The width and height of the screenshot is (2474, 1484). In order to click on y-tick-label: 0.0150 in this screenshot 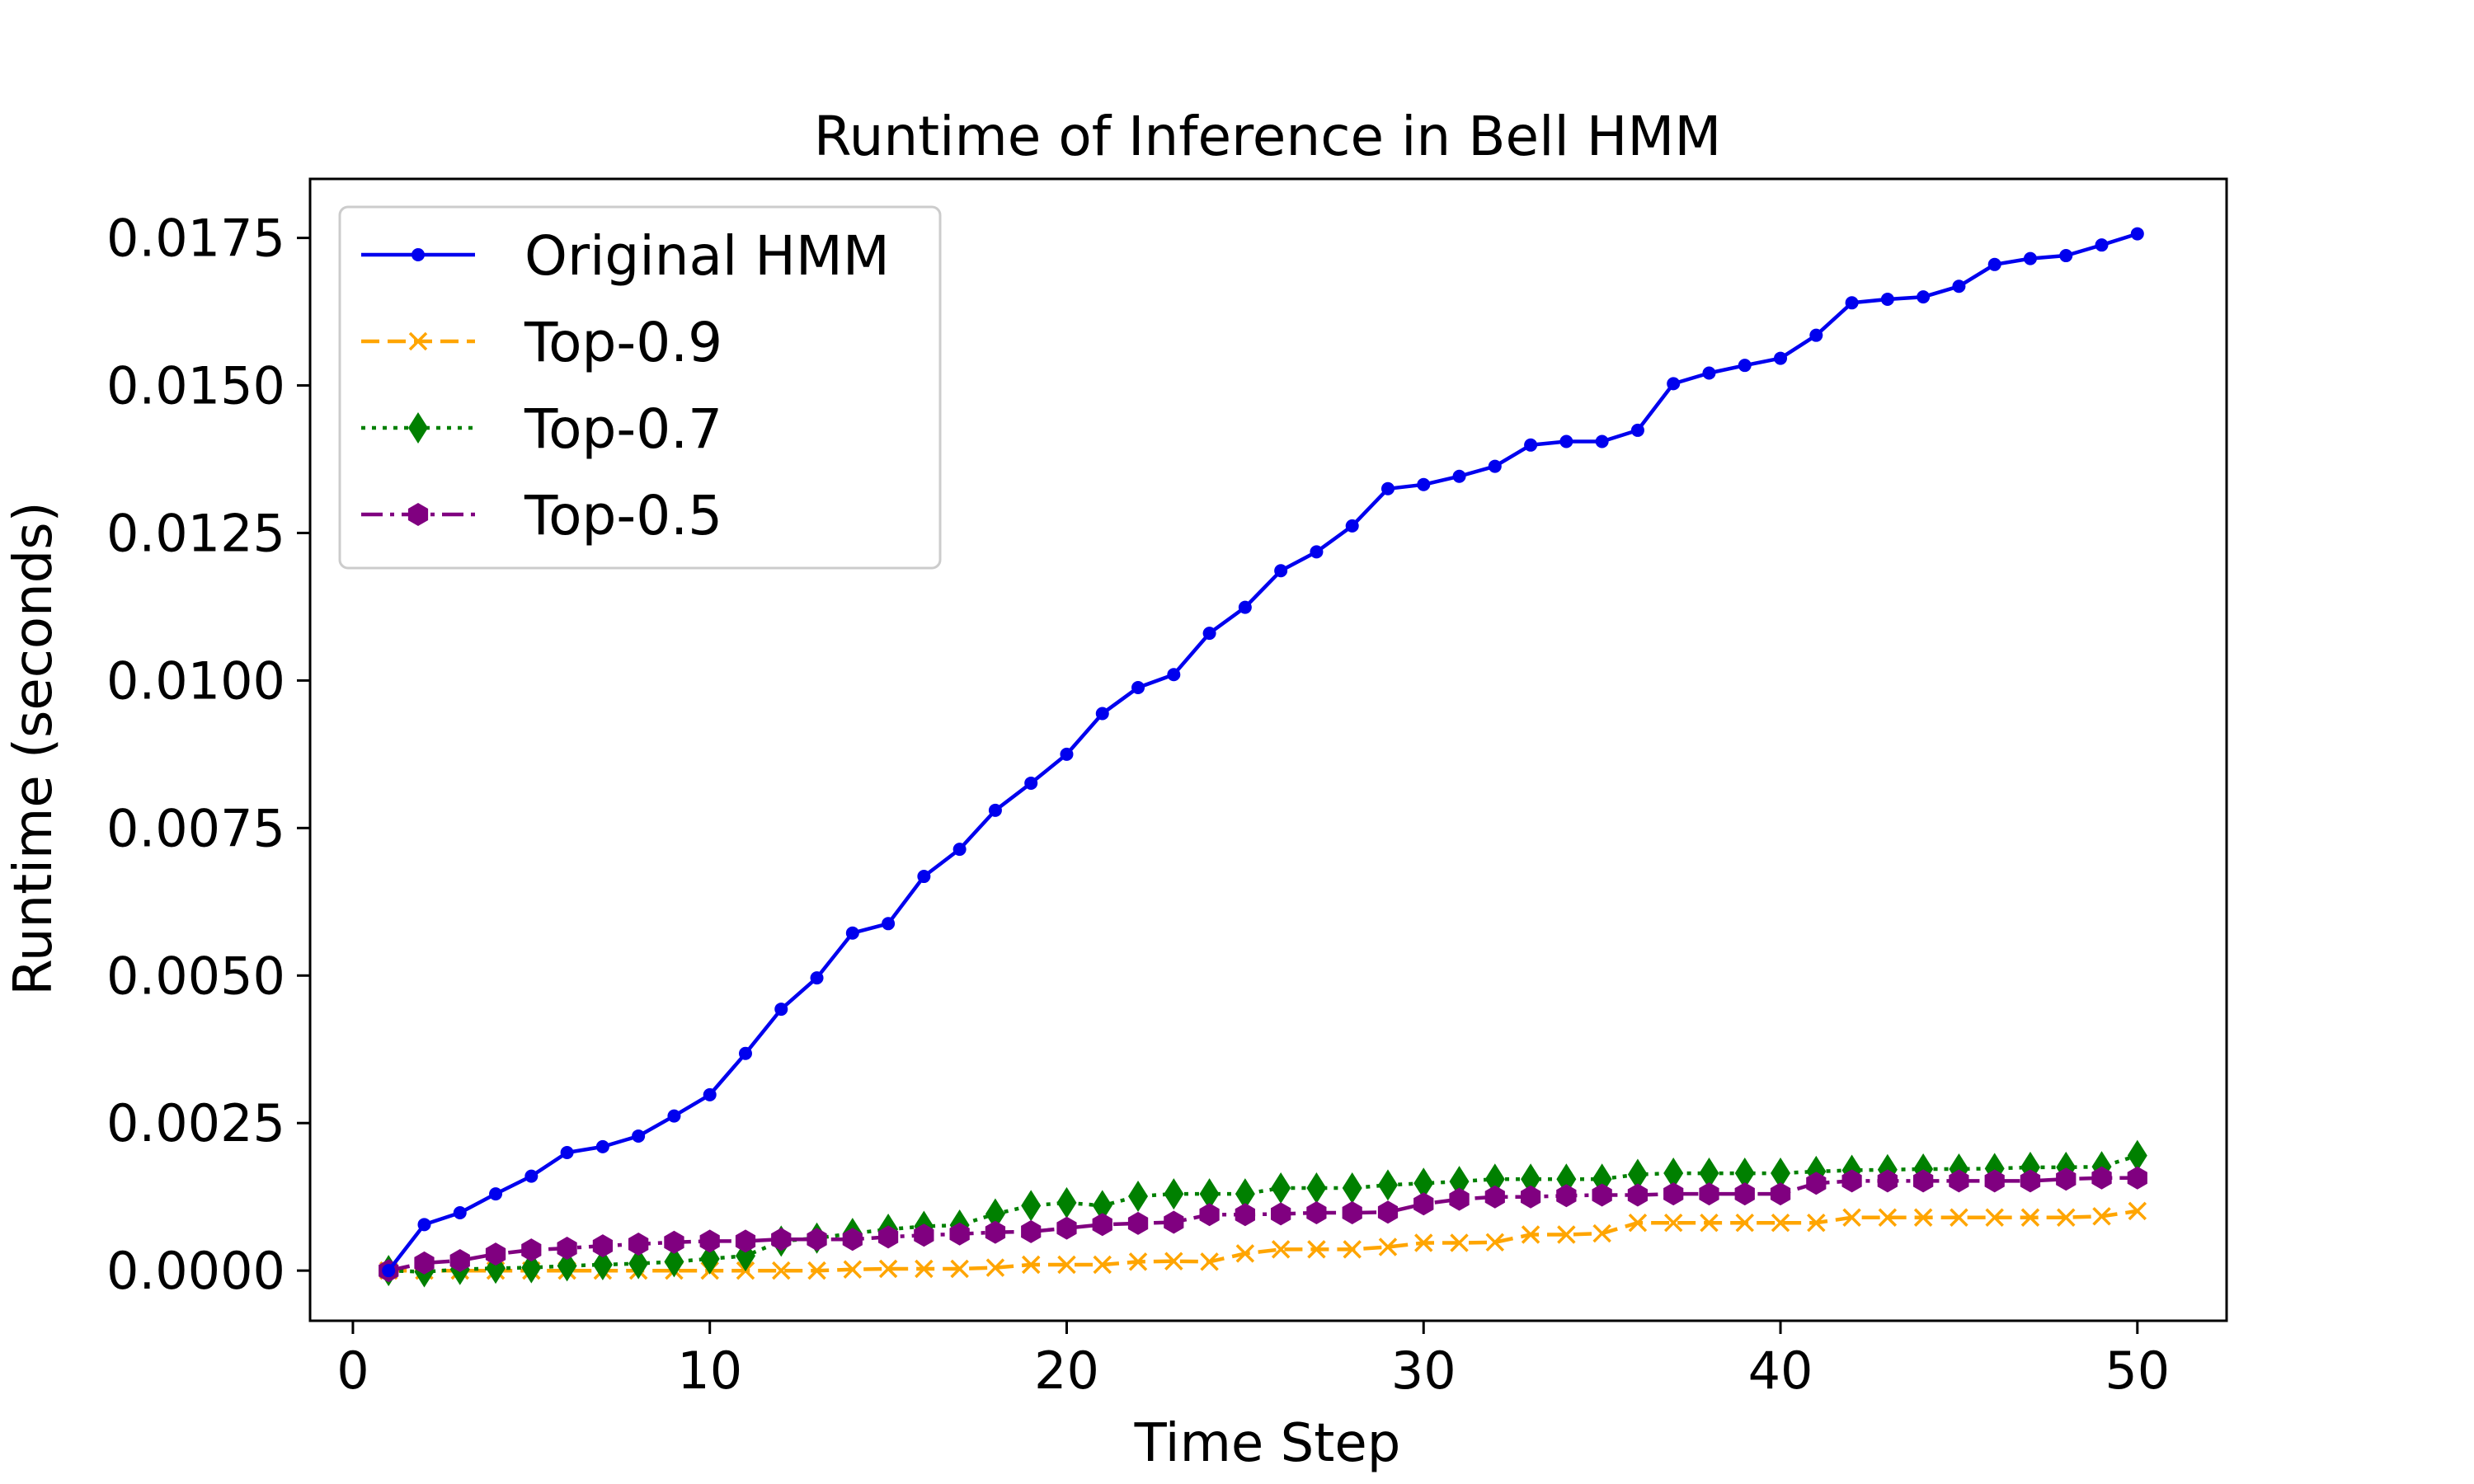, I will do `click(195, 386)`.